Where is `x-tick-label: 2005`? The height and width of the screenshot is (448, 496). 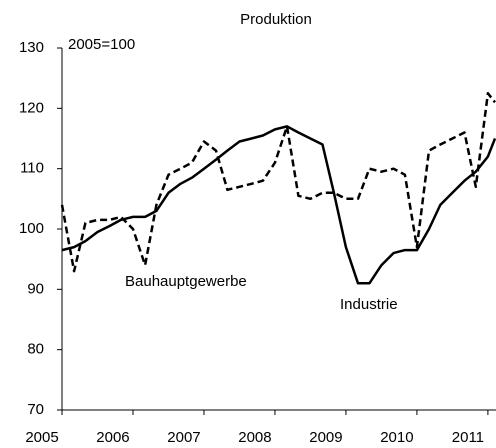 x-tick-label: 2005 is located at coordinates (41, 437).